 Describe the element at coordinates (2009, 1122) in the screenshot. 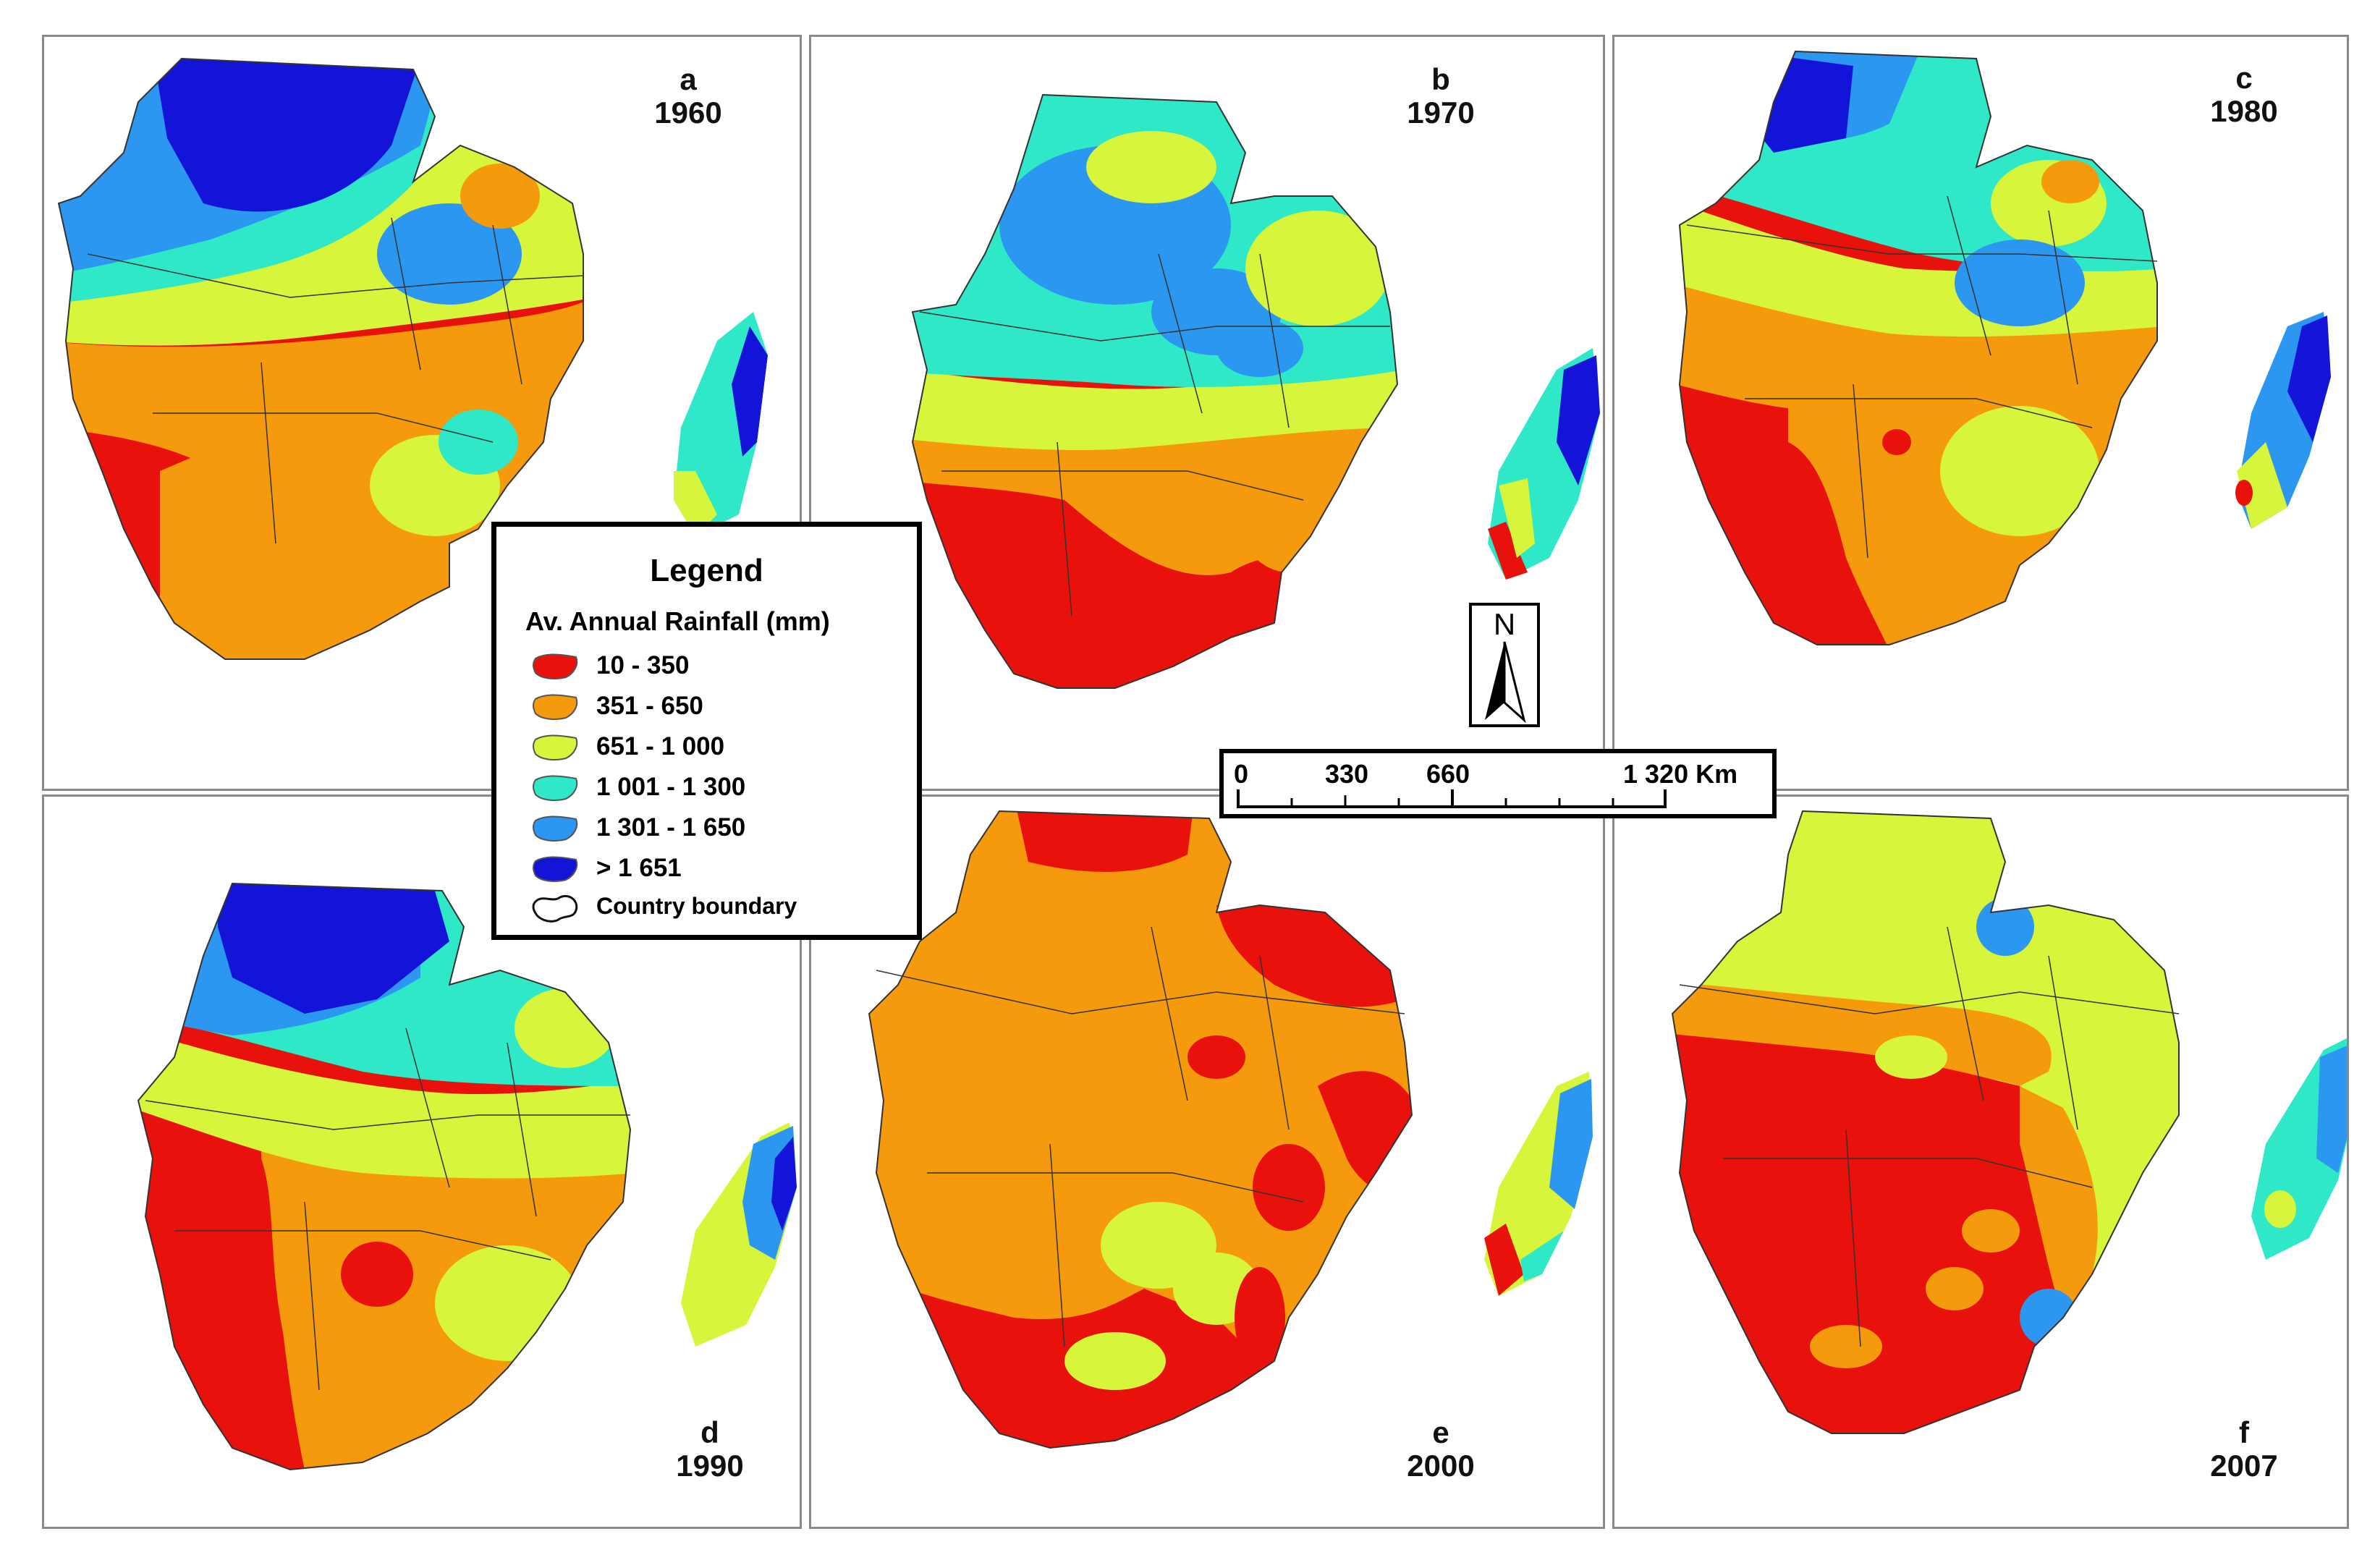

I see `rainfall-map-f` at that location.